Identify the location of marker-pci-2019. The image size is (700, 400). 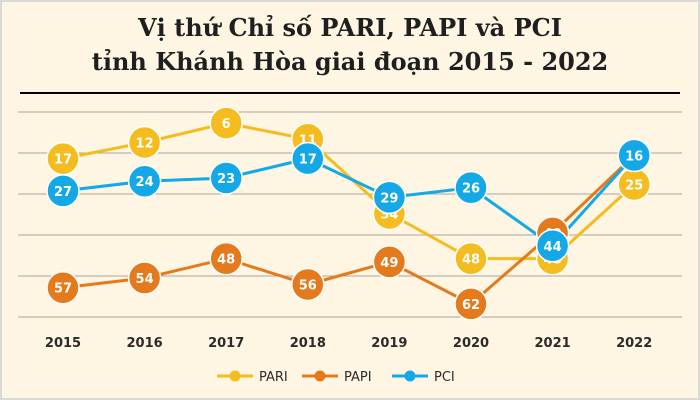
(389, 197).